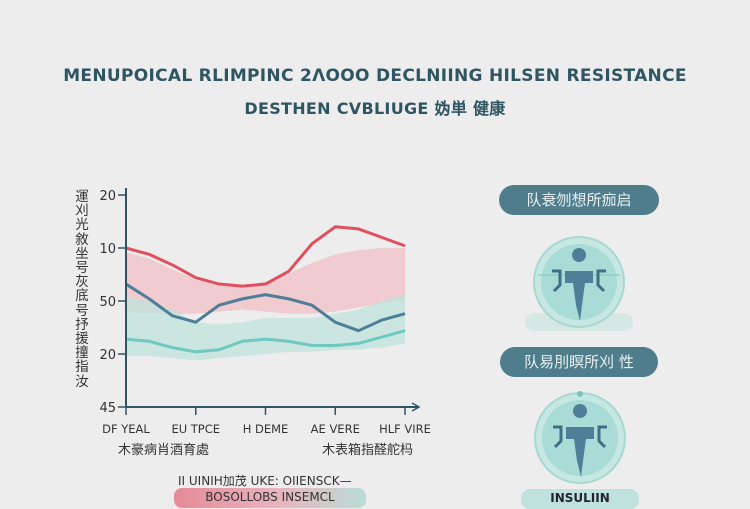  Describe the element at coordinates (265, 307) in the screenshot. I see `series-line-blue` at that location.